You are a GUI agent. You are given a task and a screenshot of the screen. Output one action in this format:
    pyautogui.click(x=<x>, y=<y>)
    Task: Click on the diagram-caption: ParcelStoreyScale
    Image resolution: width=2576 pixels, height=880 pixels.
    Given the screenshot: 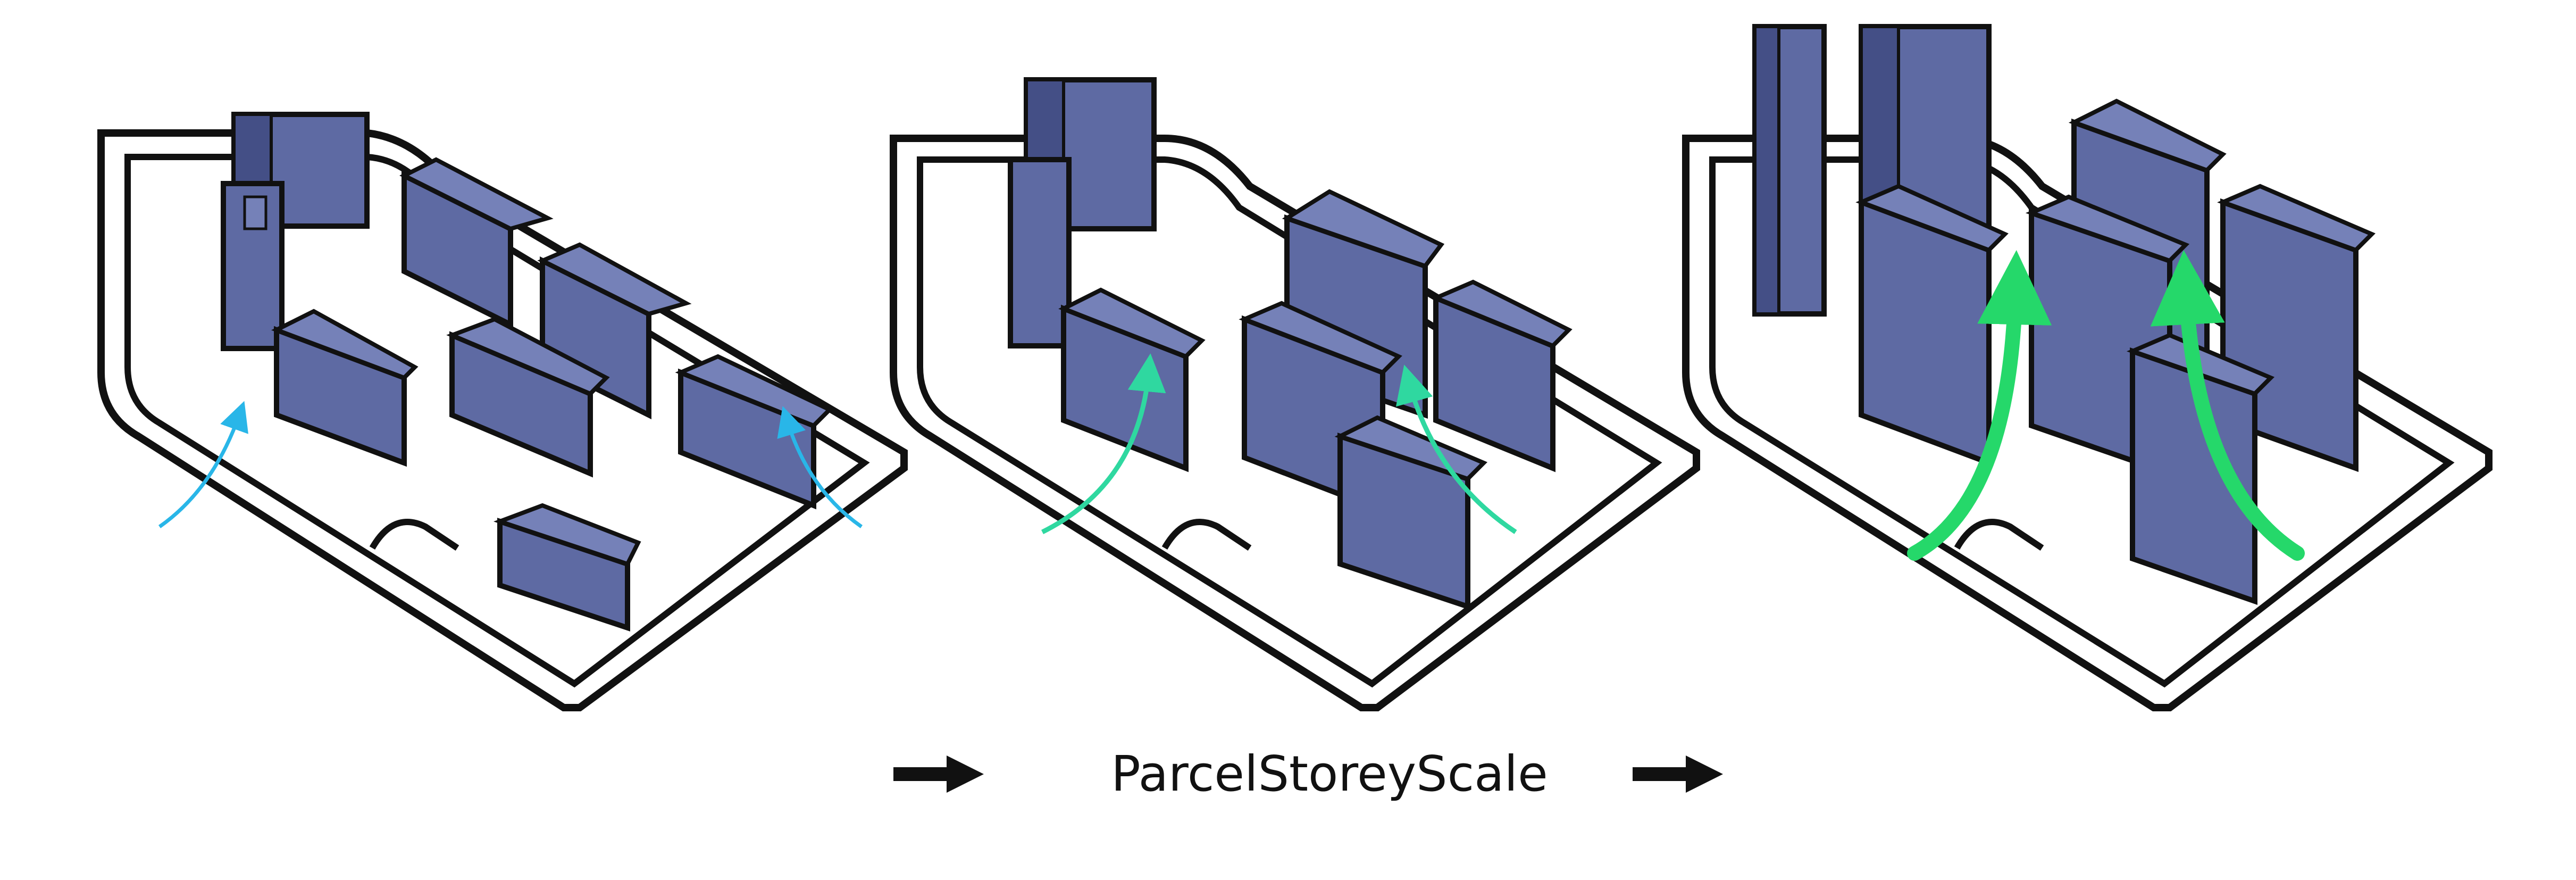 What is the action you would take?
    pyautogui.click(x=1329, y=773)
    